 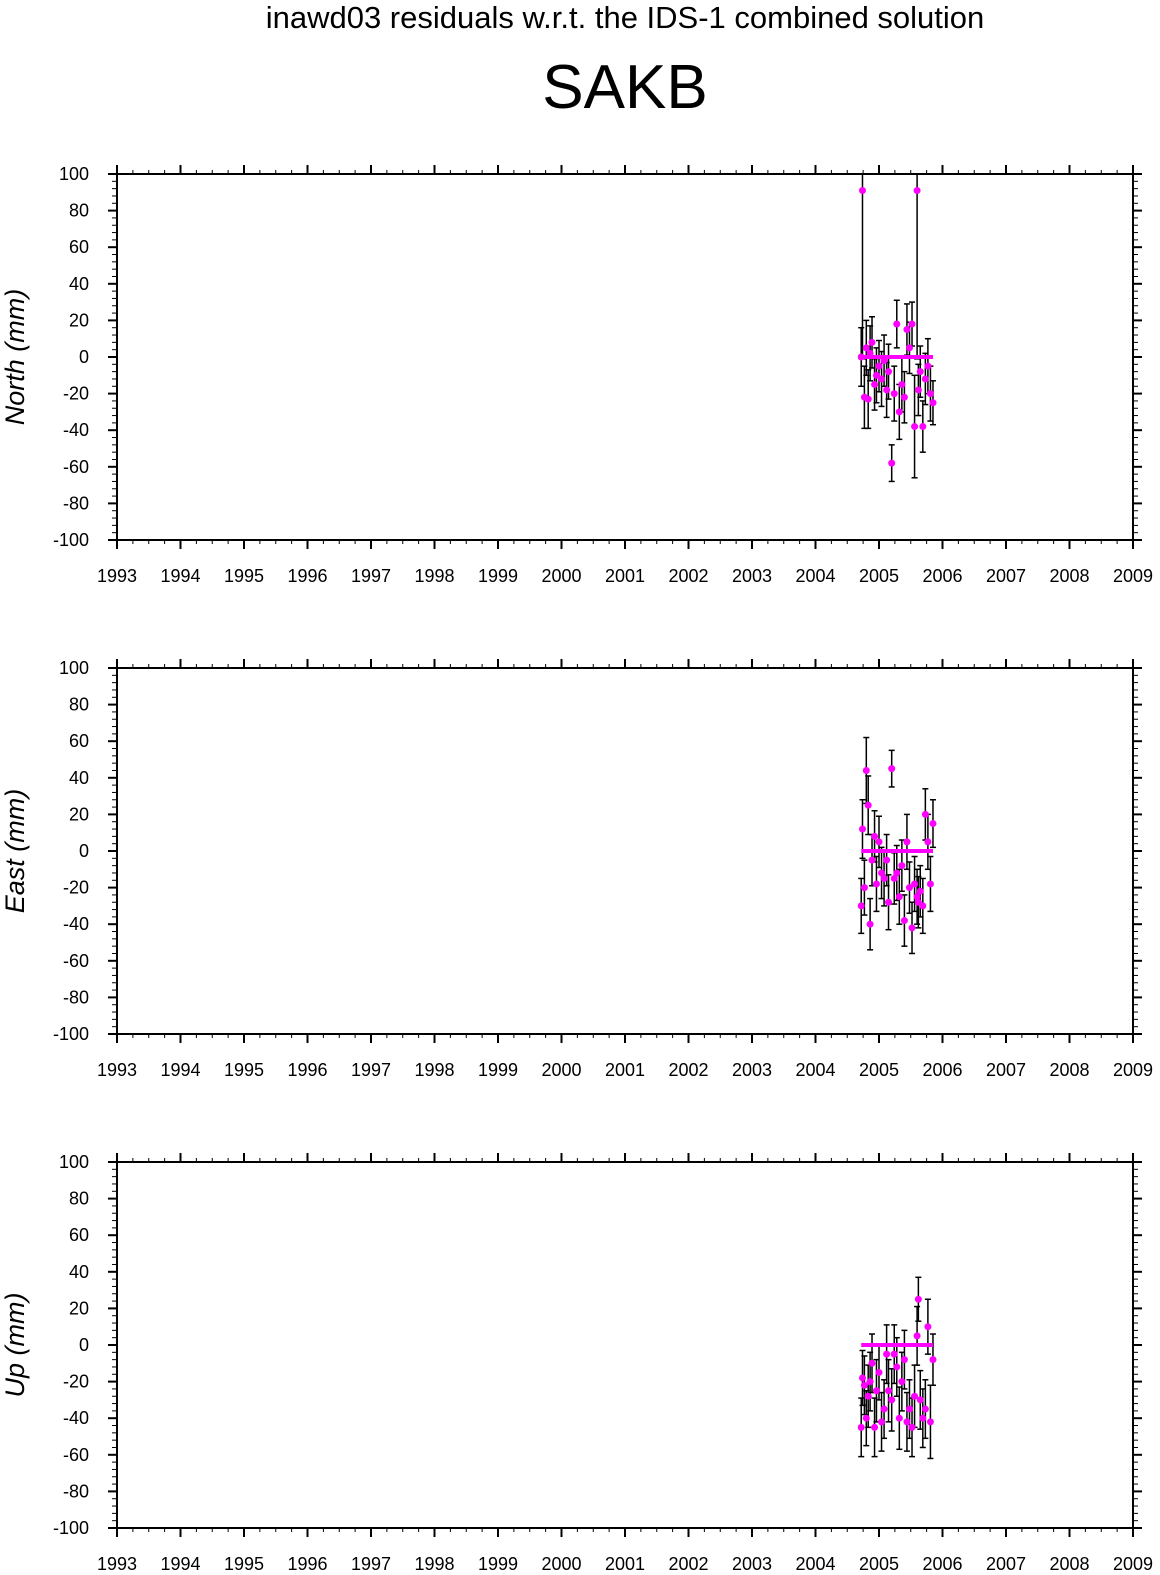 I want to click on panel-2-xtick-label: 1999, so click(x=498, y=1070).